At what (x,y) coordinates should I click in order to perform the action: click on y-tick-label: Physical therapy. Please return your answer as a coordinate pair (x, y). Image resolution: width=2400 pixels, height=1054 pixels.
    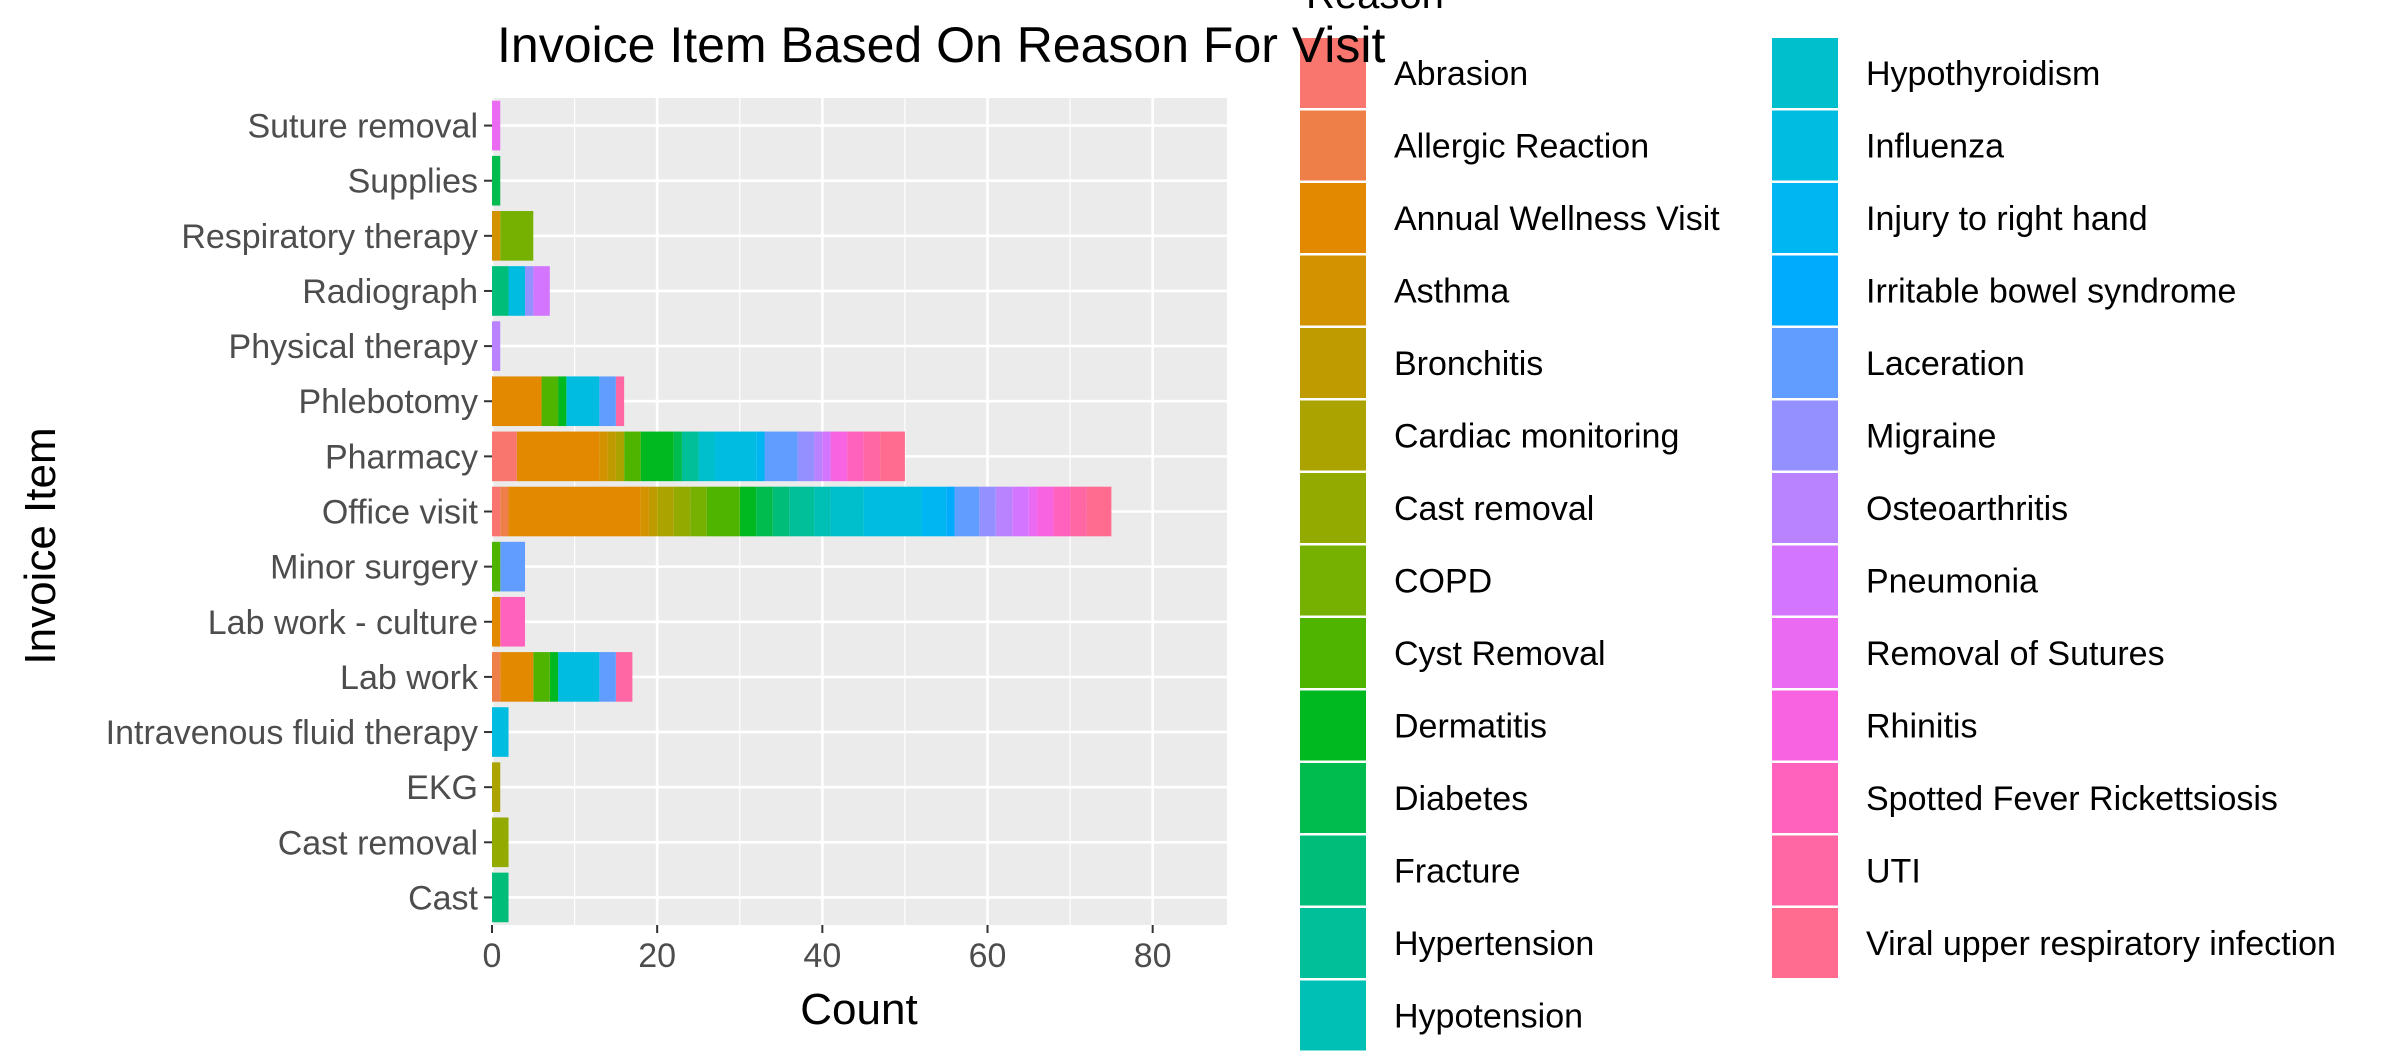
    Looking at the image, I should click on (353, 347).